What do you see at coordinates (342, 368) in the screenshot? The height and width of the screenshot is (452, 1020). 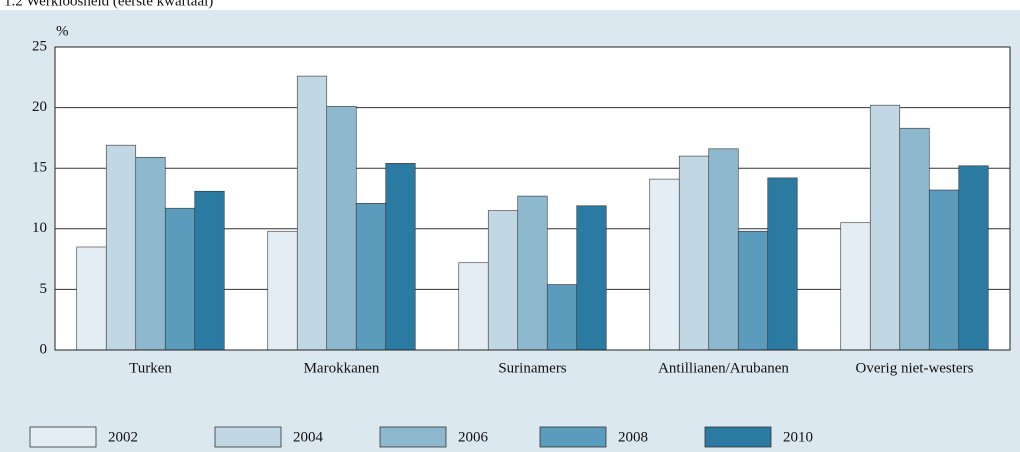 I see `x-tick-label: Marokkanen` at bounding box center [342, 368].